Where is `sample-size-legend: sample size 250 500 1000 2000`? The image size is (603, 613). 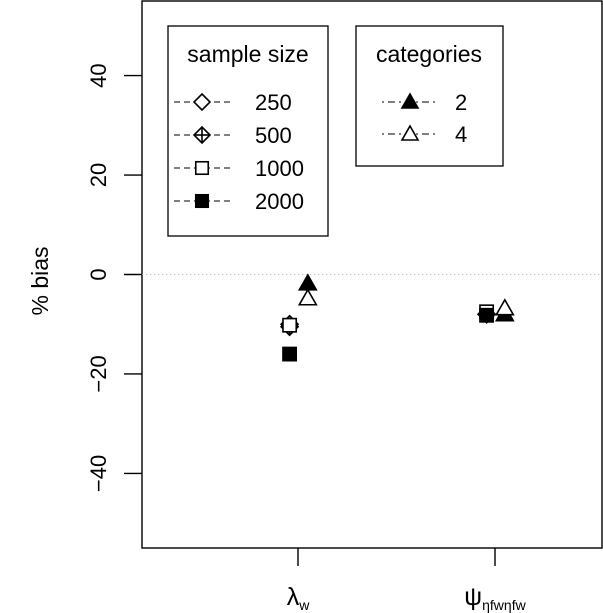
sample-size-legend: sample size 250 500 1000 2000 is located at coordinates (248, 131).